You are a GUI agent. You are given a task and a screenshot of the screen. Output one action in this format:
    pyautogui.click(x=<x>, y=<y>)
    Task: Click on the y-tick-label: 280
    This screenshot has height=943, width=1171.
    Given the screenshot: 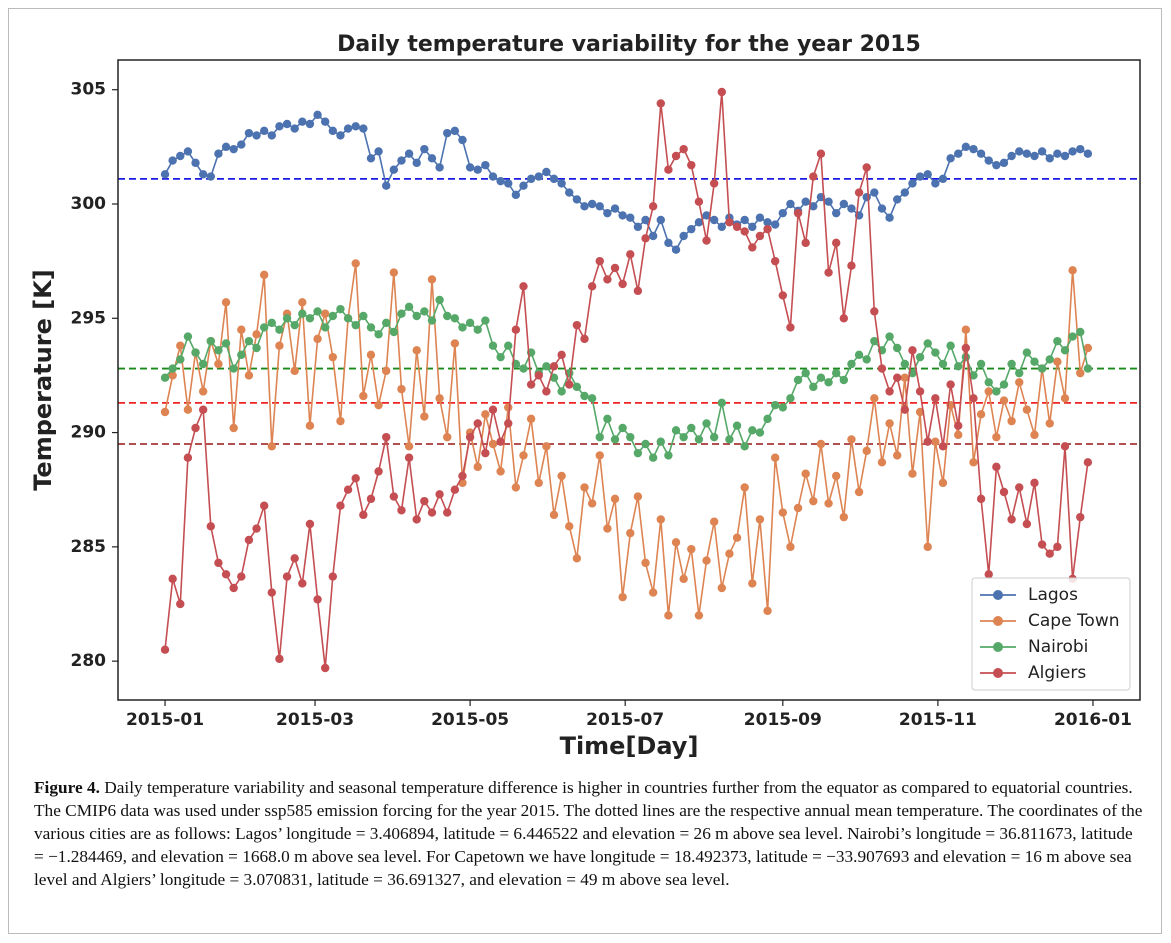 What is the action you would take?
    pyautogui.click(x=89, y=661)
    